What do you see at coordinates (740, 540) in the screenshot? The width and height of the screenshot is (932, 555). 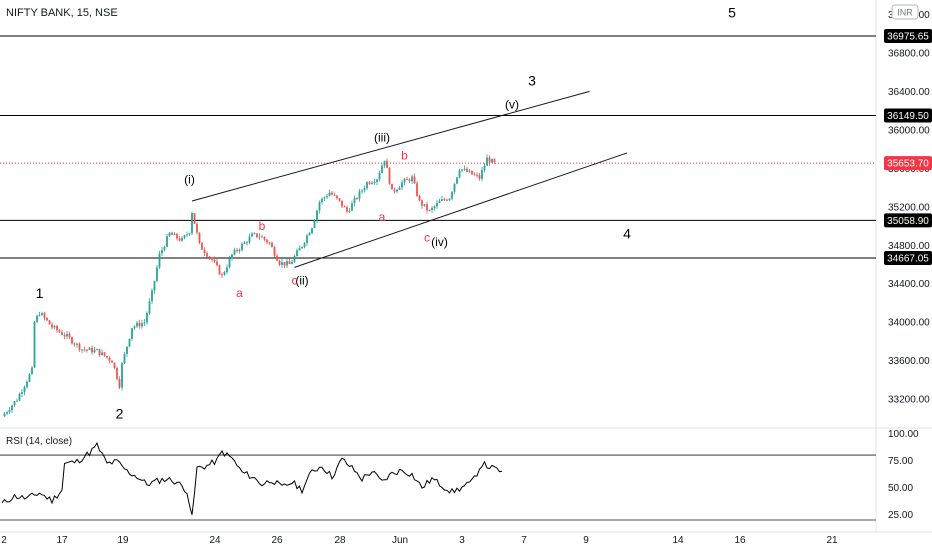 I see `x-tick-label: 16` at bounding box center [740, 540].